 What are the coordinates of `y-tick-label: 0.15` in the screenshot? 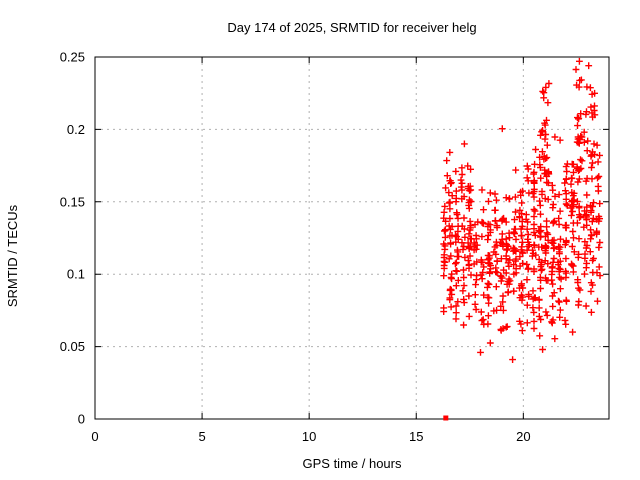 It's located at (72, 201).